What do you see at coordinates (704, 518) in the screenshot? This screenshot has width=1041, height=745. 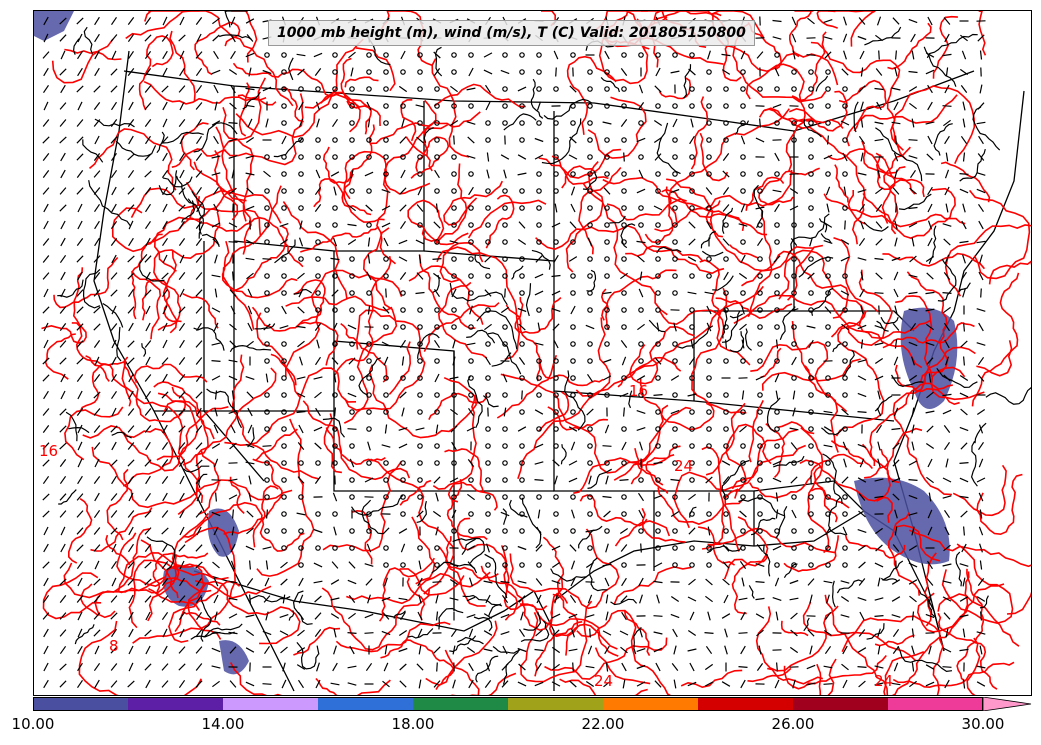 I see `state-line` at bounding box center [704, 518].